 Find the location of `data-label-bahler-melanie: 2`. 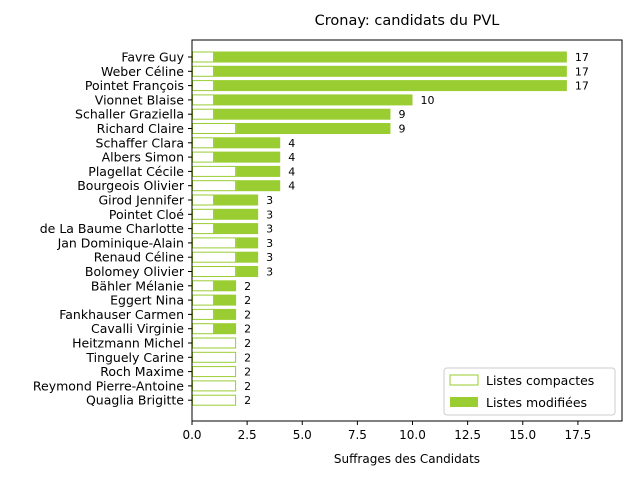

data-label-bahler-melanie: 2 is located at coordinates (247, 286).